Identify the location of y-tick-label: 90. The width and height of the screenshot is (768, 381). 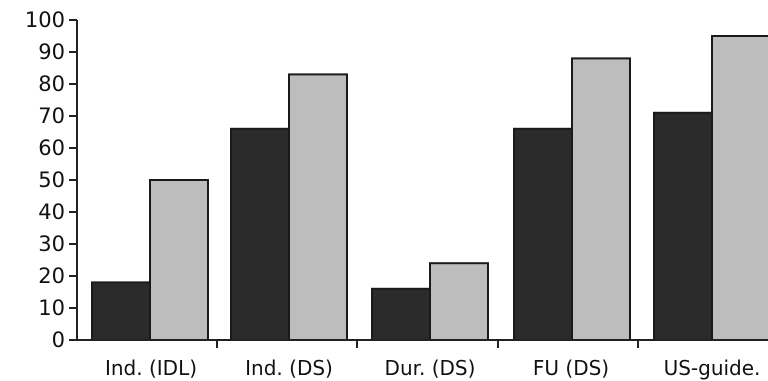
(51, 52).